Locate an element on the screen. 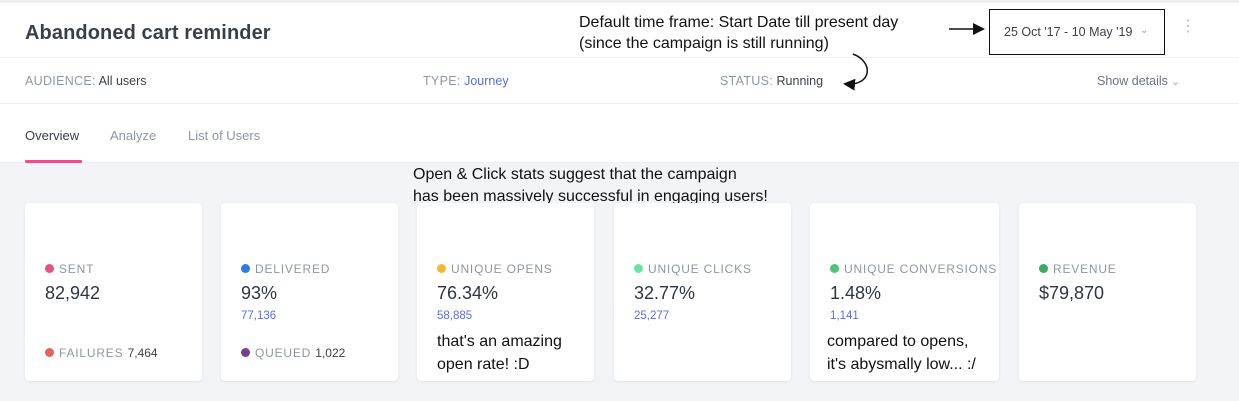  date-range-value: 25 Oct '17 - 10 May '19 is located at coordinates (1068, 32).